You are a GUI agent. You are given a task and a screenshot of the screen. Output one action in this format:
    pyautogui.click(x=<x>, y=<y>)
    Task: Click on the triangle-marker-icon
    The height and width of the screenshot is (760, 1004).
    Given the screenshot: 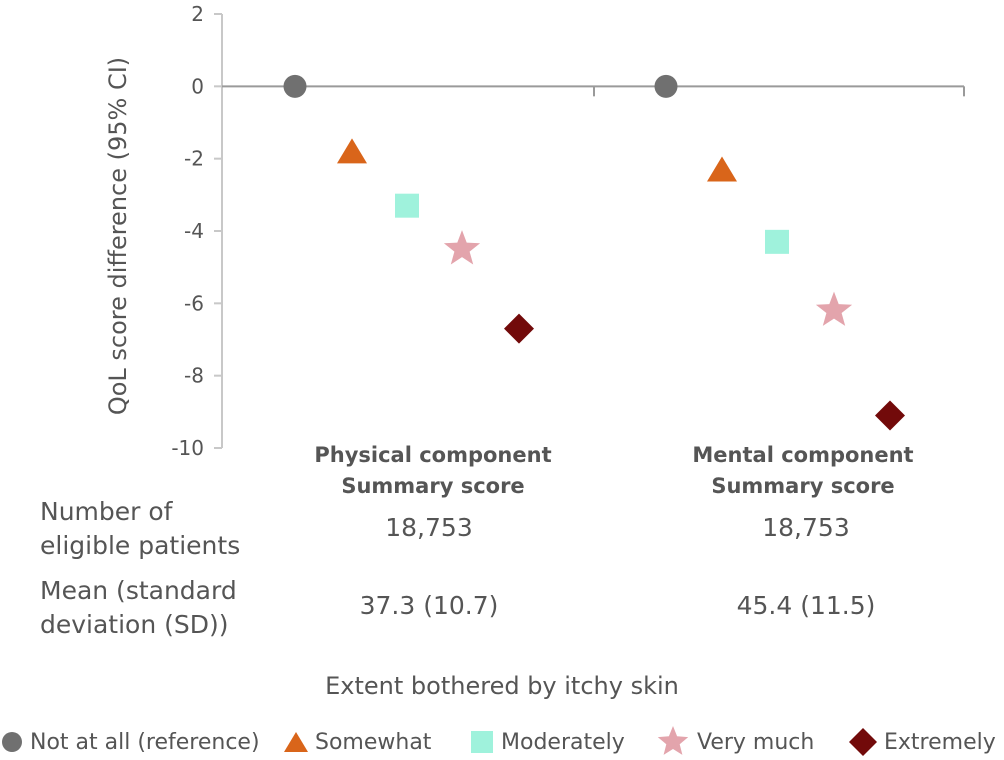 What is the action you would take?
    pyautogui.click(x=296, y=742)
    